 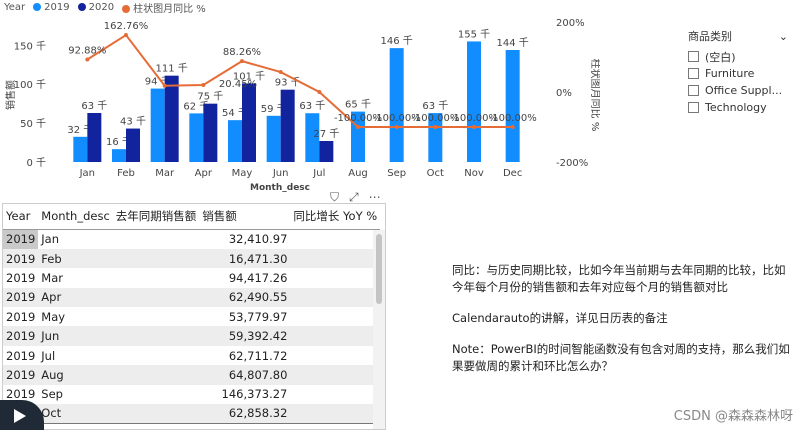 I want to click on table-row: 2019 Mar 94,417.26, so click(x=191, y=277).